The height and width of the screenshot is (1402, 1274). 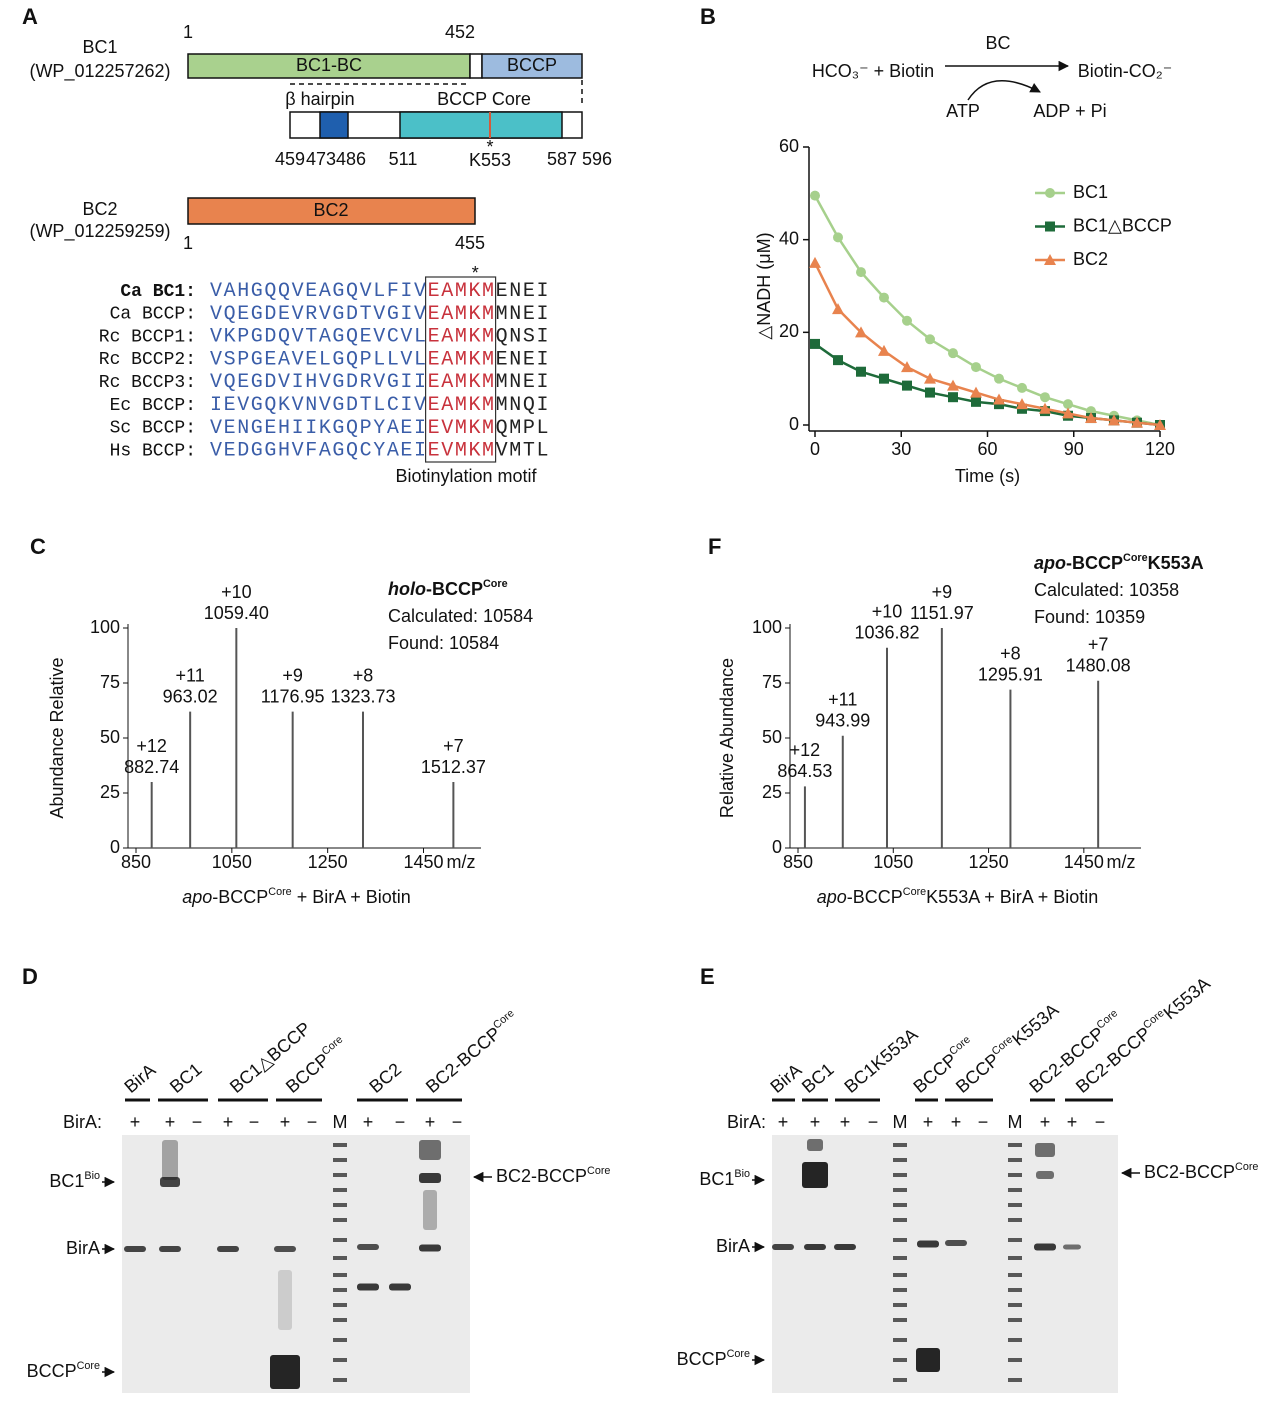 I want to click on group-label-part: Core, so click(x=504, y=1019).